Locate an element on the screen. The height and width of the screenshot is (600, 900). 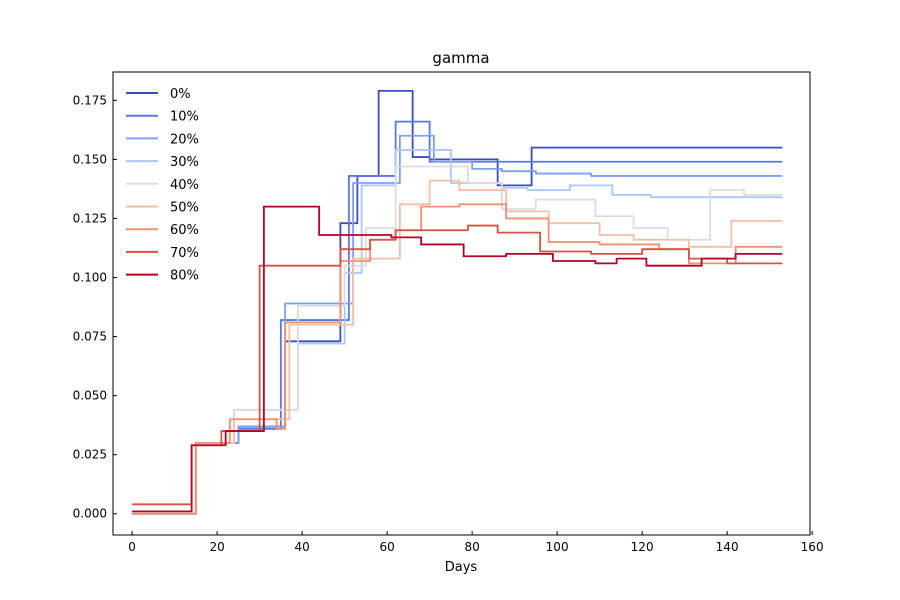
x-tick-label: 80 is located at coordinates (471, 547).